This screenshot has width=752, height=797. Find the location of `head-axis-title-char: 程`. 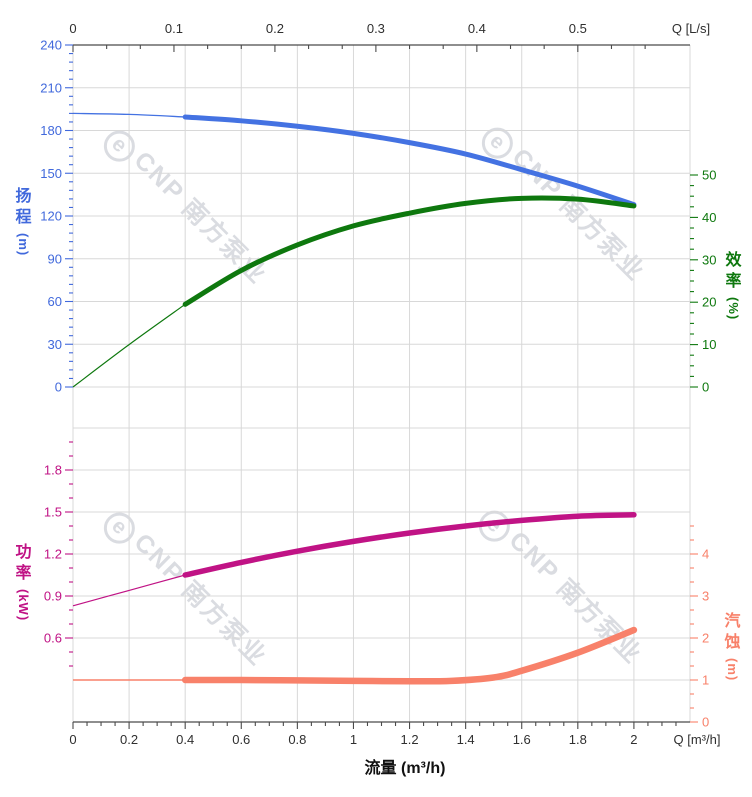

head-axis-title-char: 程 is located at coordinates (23, 217).